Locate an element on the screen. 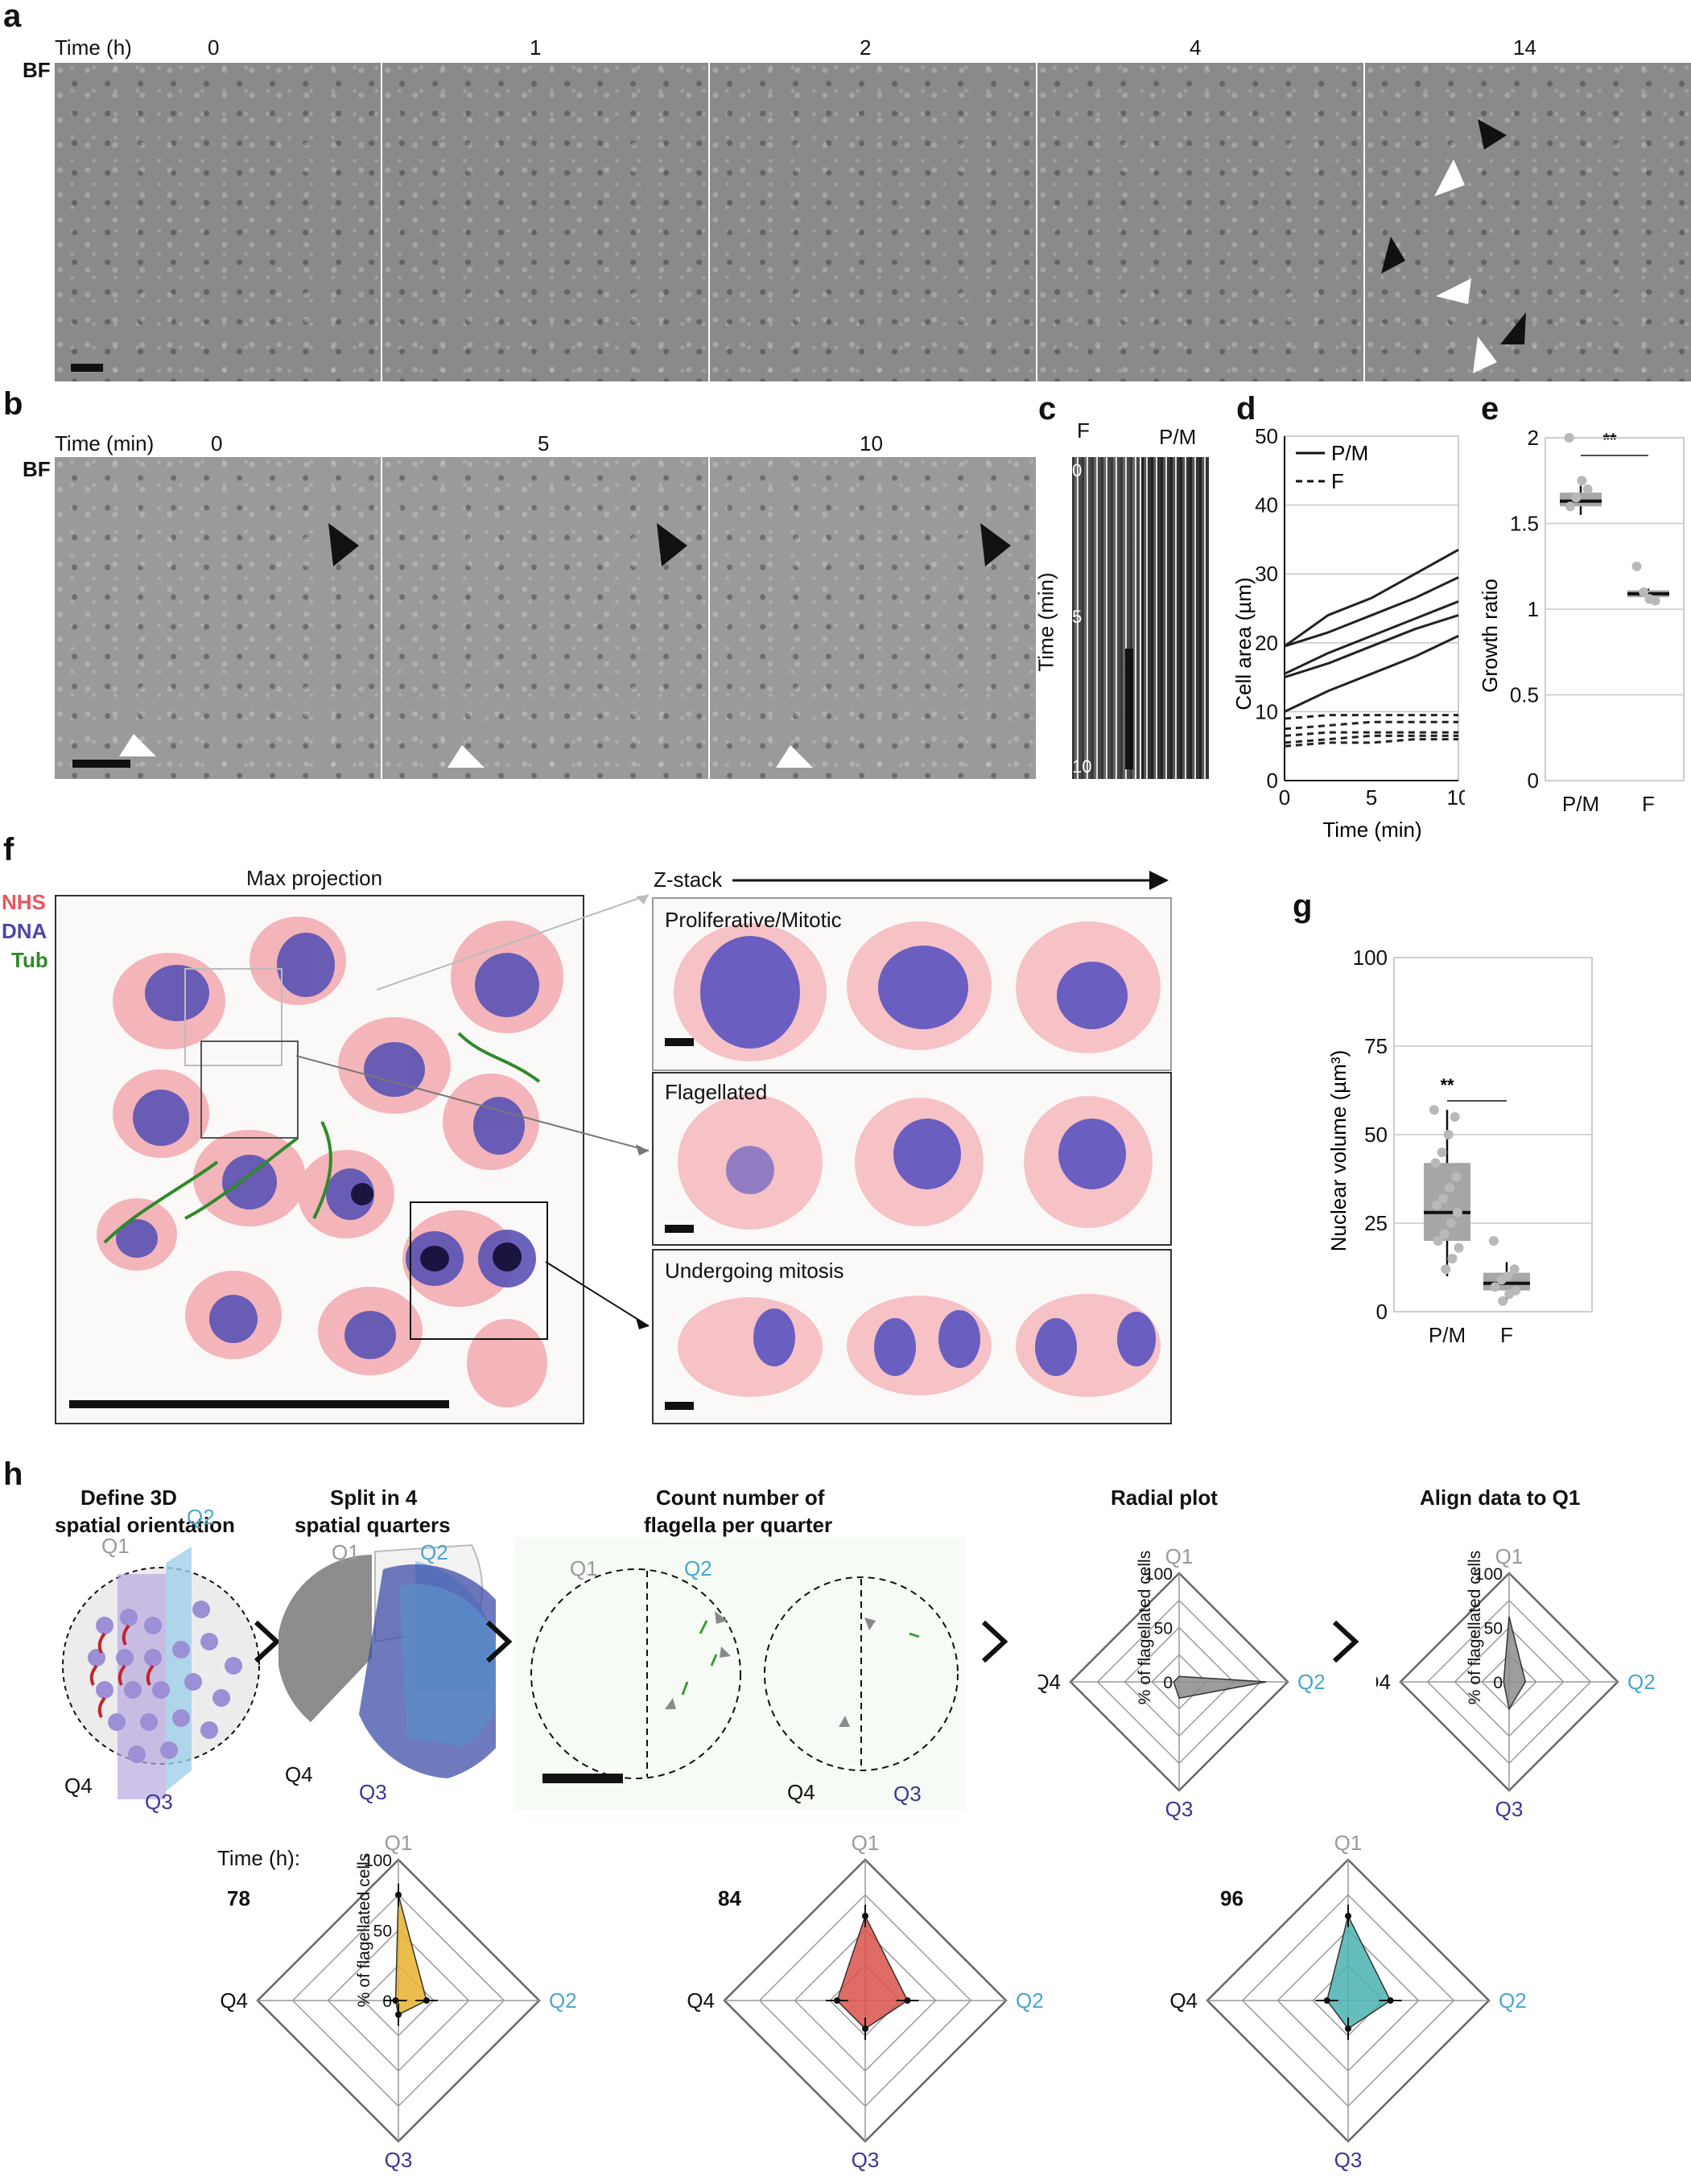 This screenshot has width=1691, height=2184. h-step-3-q2: Q2 is located at coordinates (698, 1568).